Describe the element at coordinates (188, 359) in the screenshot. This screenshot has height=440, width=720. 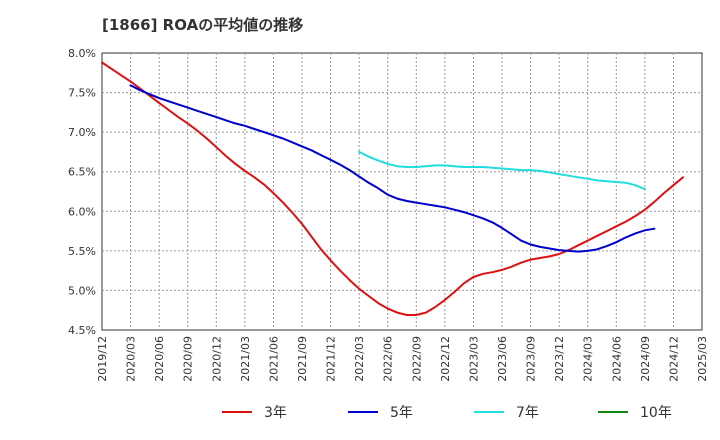
I see `x-tick-label: 2020/09` at that location.